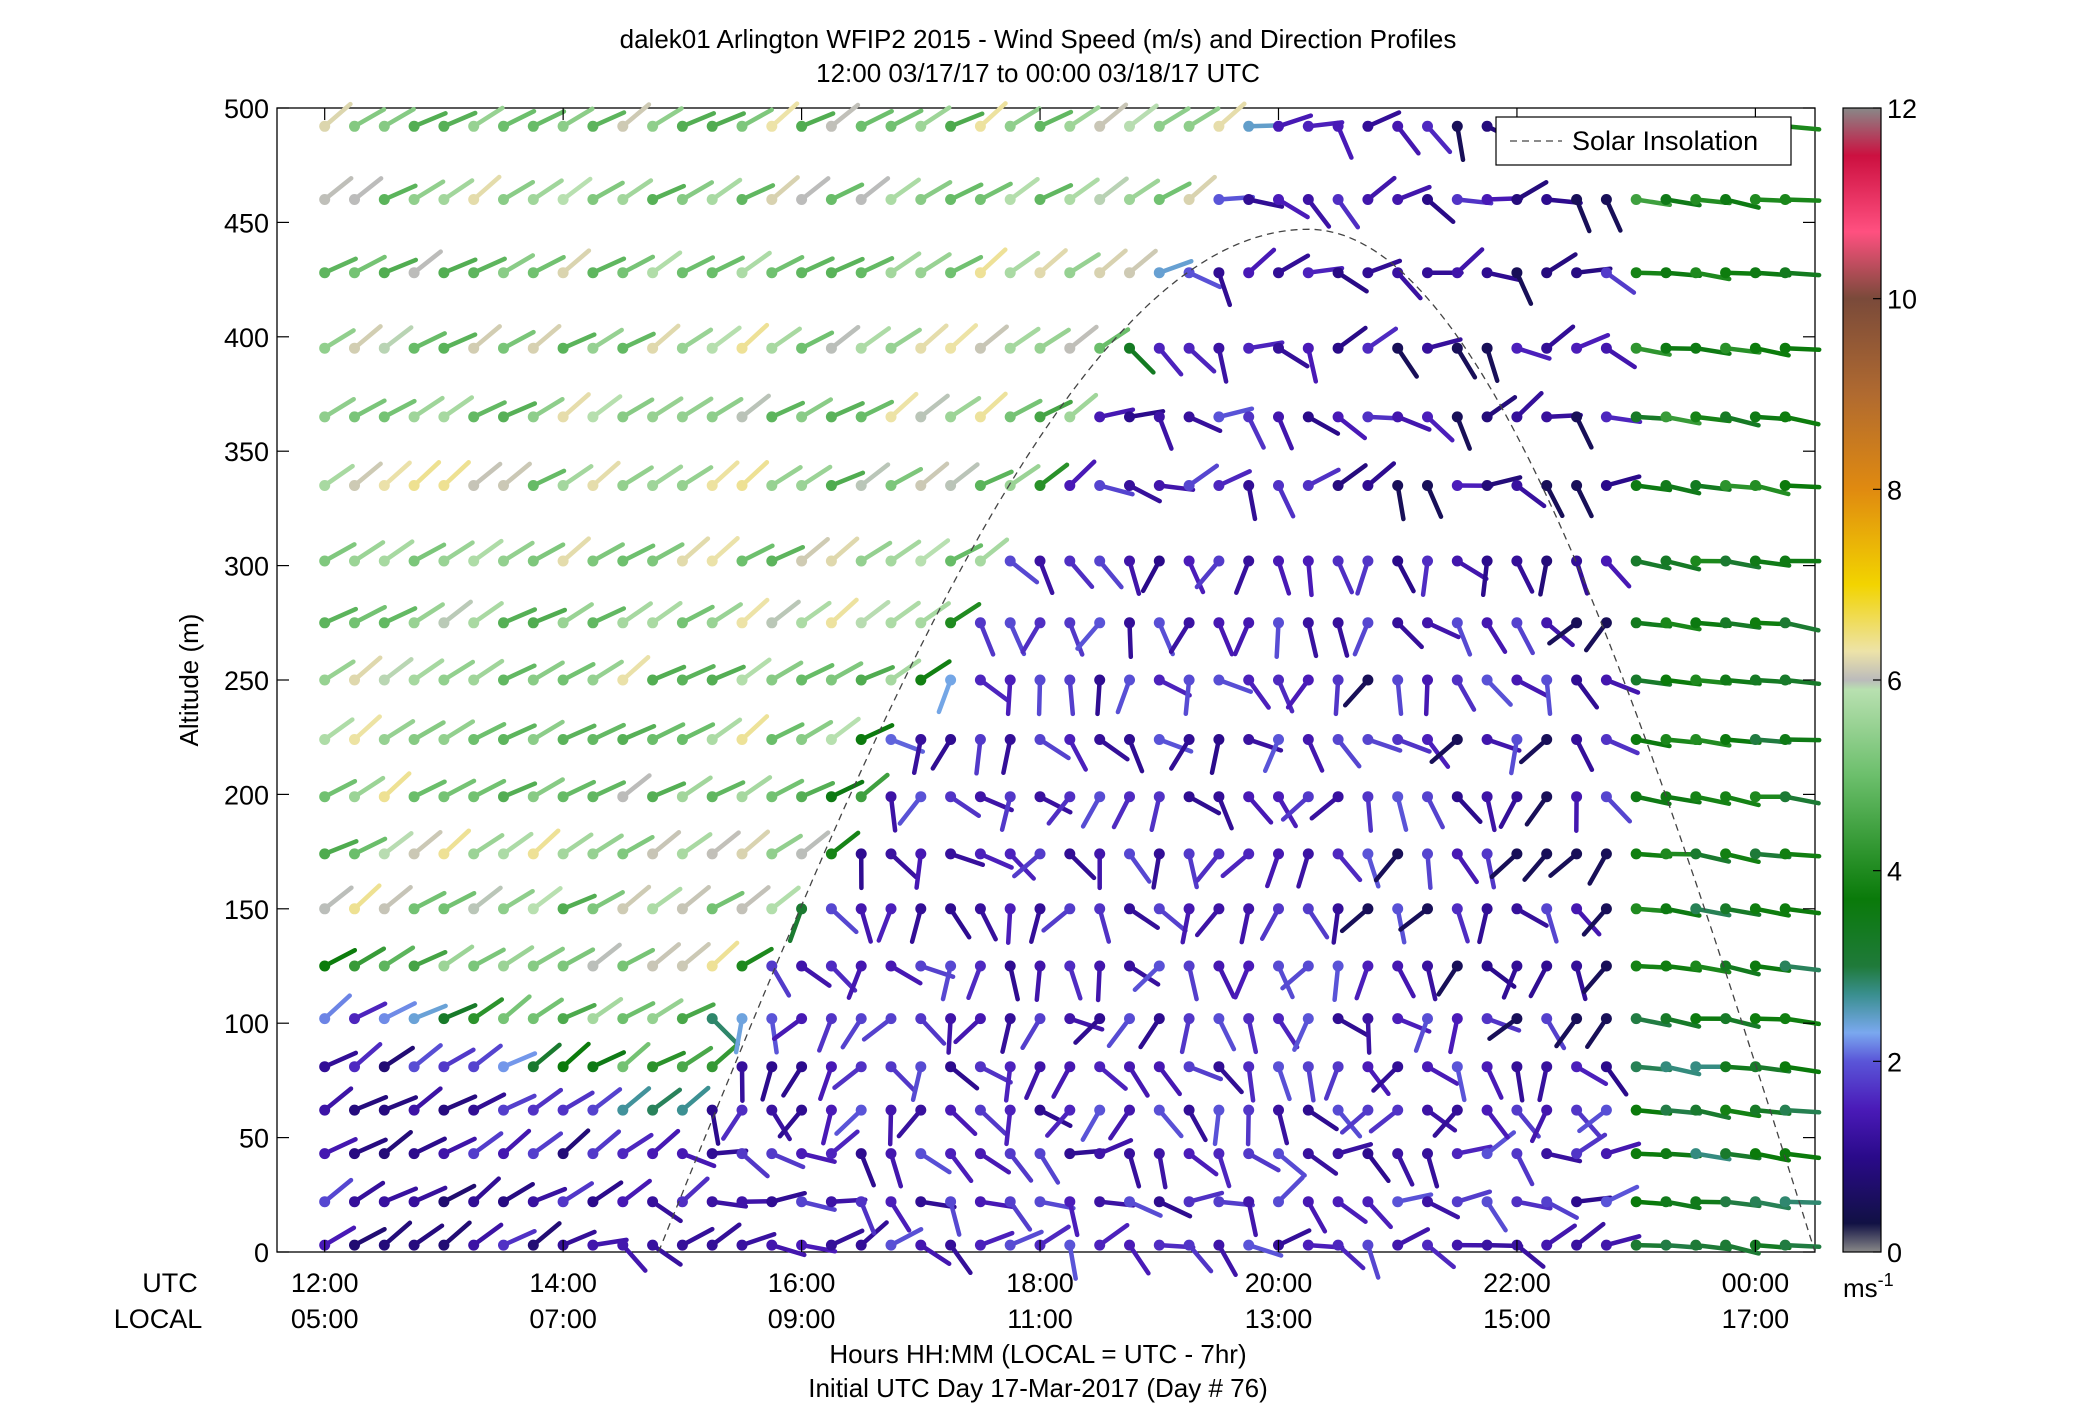 The height and width of the screenshot is (1425, 2098). I want to click on y-tick-label: 0, so click(261, 1253).